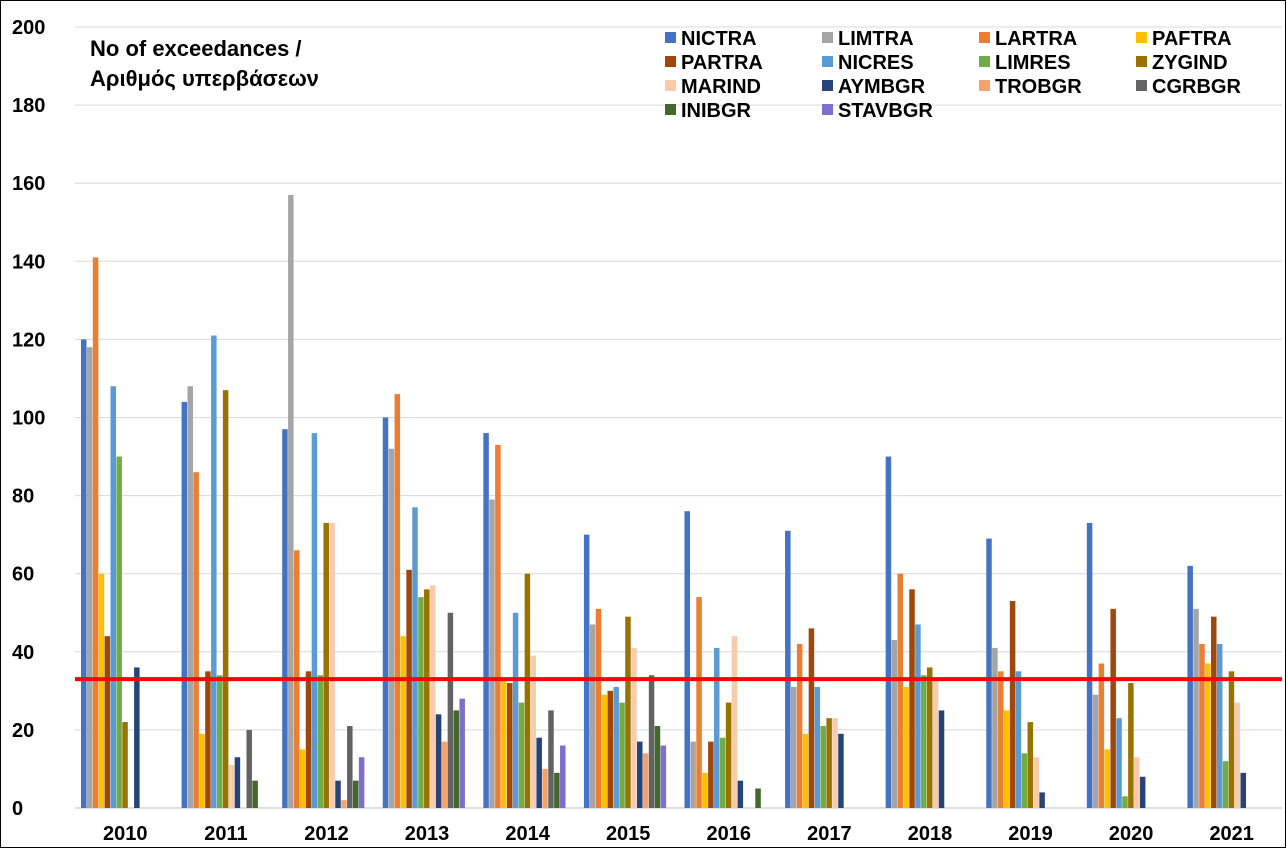 This screenshot has width=1286, height=848. What do you see at coordinates (219, 741) in the screenshot?
I see `bar-limres-2011` at bounding box center [219, 741].